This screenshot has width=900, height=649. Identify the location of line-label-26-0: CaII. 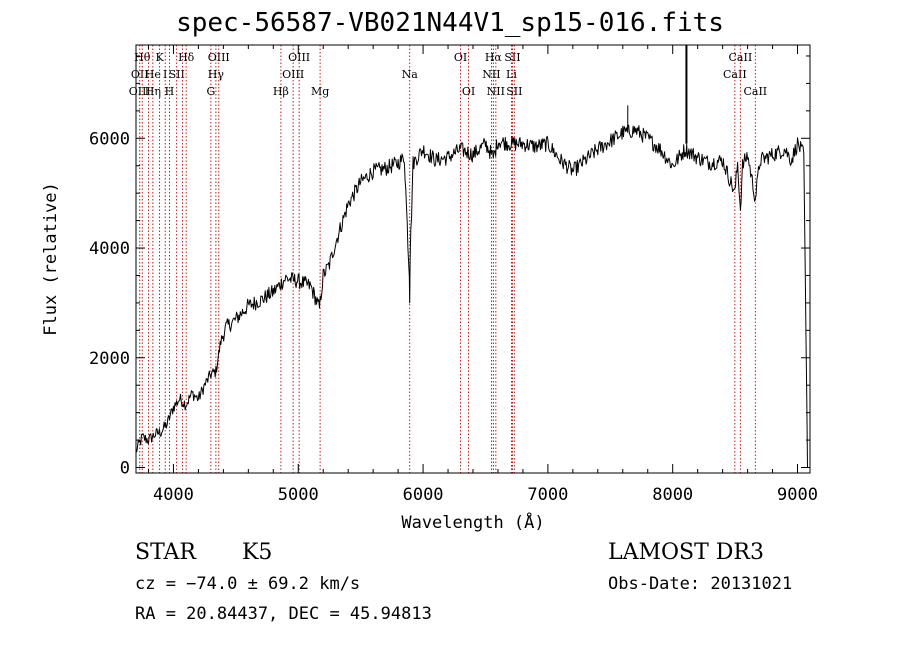
(735, 74).